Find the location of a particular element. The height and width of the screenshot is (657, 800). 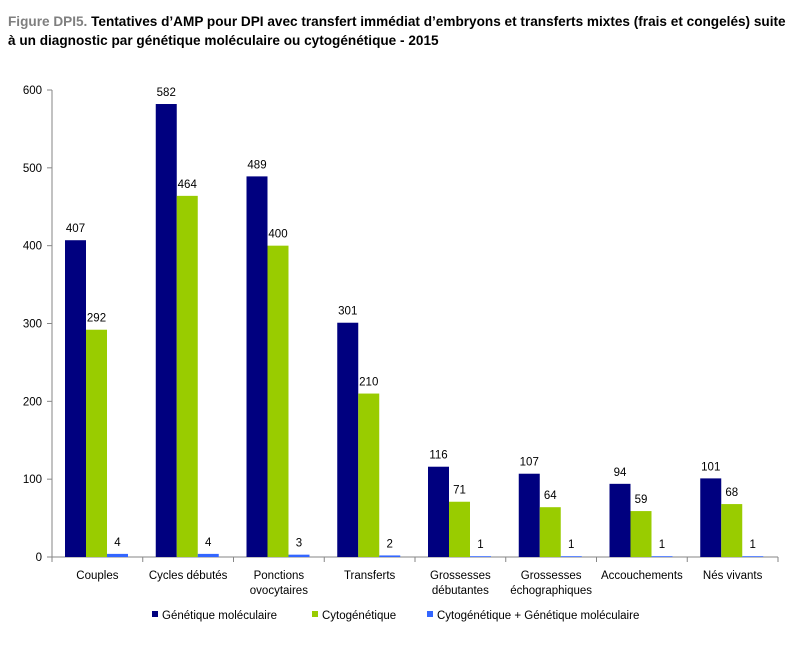

y-tick-label: 0 is located at coordinates (39, 558).